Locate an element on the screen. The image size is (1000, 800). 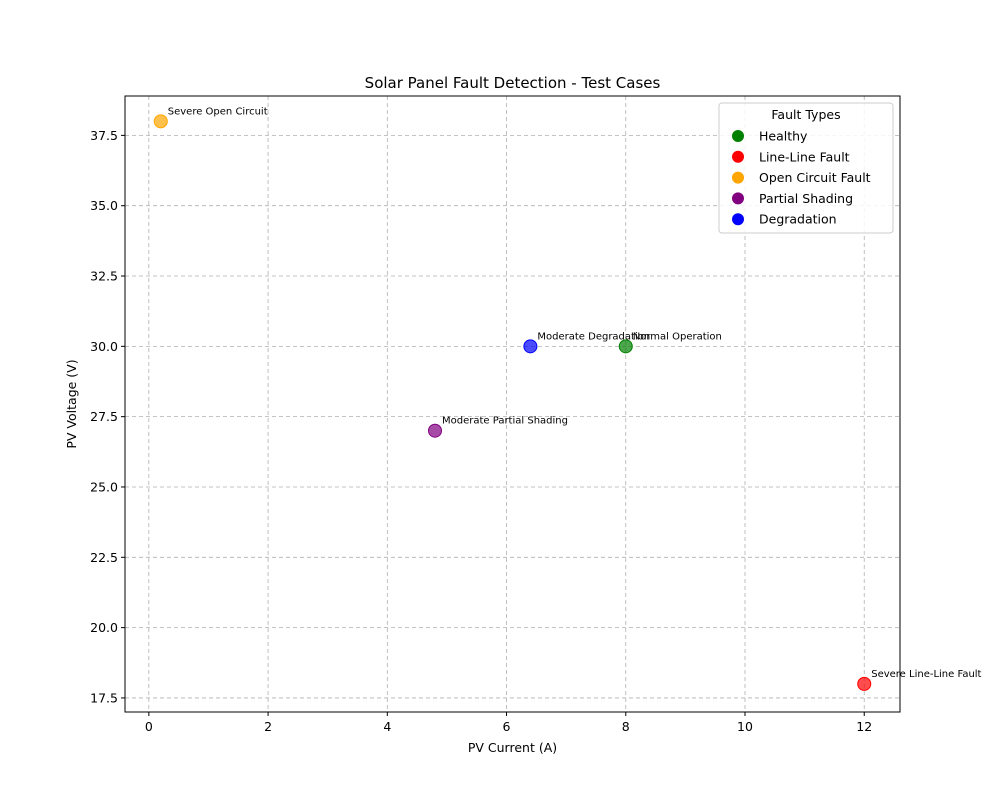
legend-entry-label: Open Circuit Fault is located at coordinates (815, 177).